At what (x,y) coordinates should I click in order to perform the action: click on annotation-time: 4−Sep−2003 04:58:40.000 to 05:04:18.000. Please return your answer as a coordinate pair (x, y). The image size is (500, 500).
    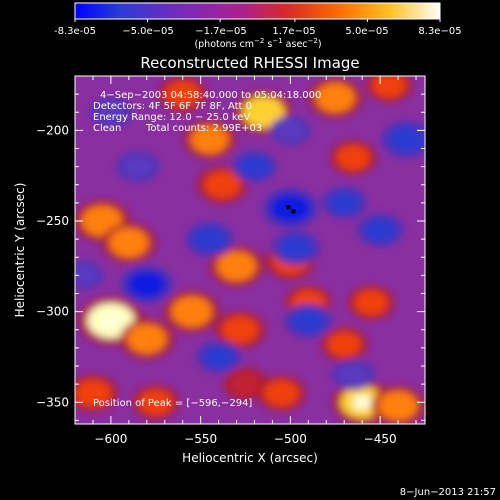
    Looking at the image, I should click on (210, 95).